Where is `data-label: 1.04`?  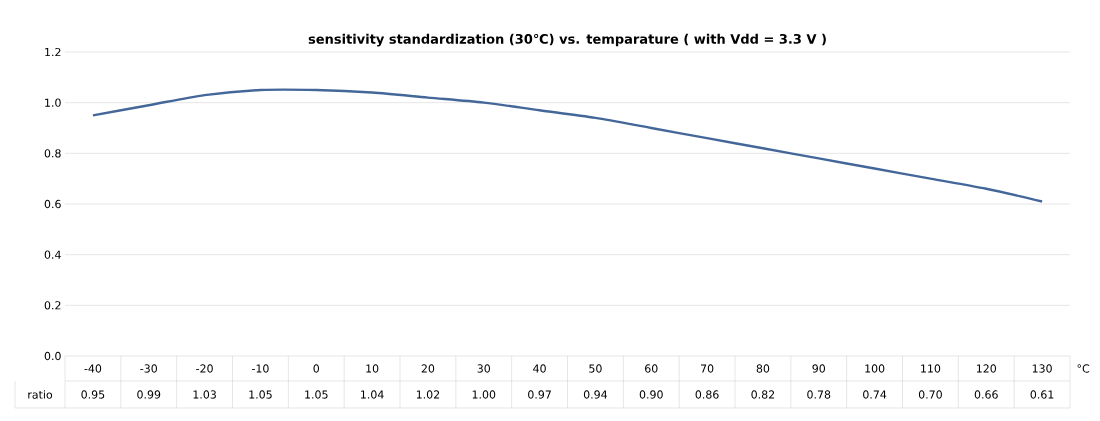 data-label: 1.04 is located at coordinates (372, 394).